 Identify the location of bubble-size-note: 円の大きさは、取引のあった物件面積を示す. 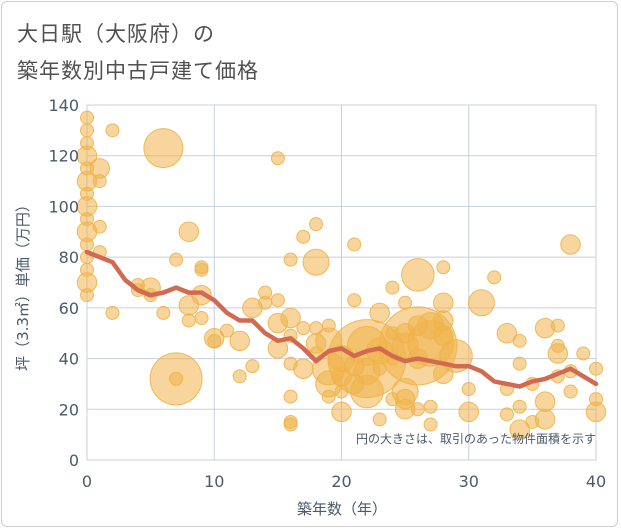
(476, 438).